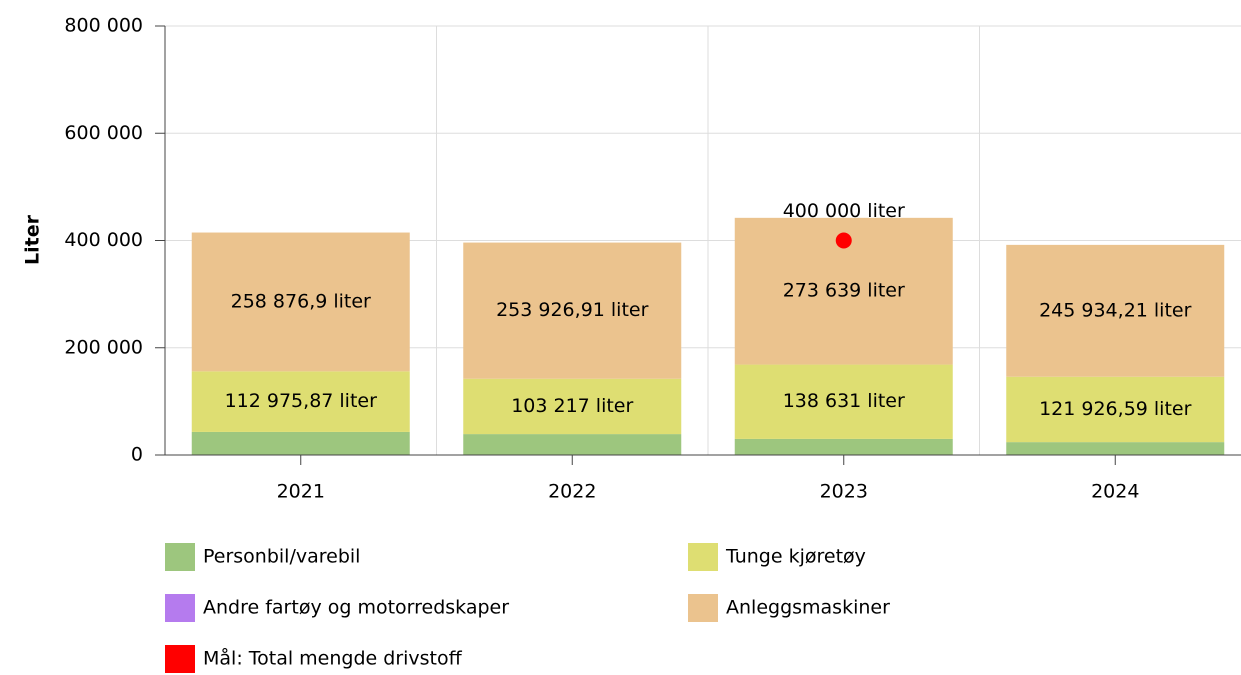 Image resolution: width=1241 pixels, height=675 pixels. Describe the element at coordinates (333, 658) in the screenshot. I see `legend-label: Mål: Total mengde drivstoff` at that location.